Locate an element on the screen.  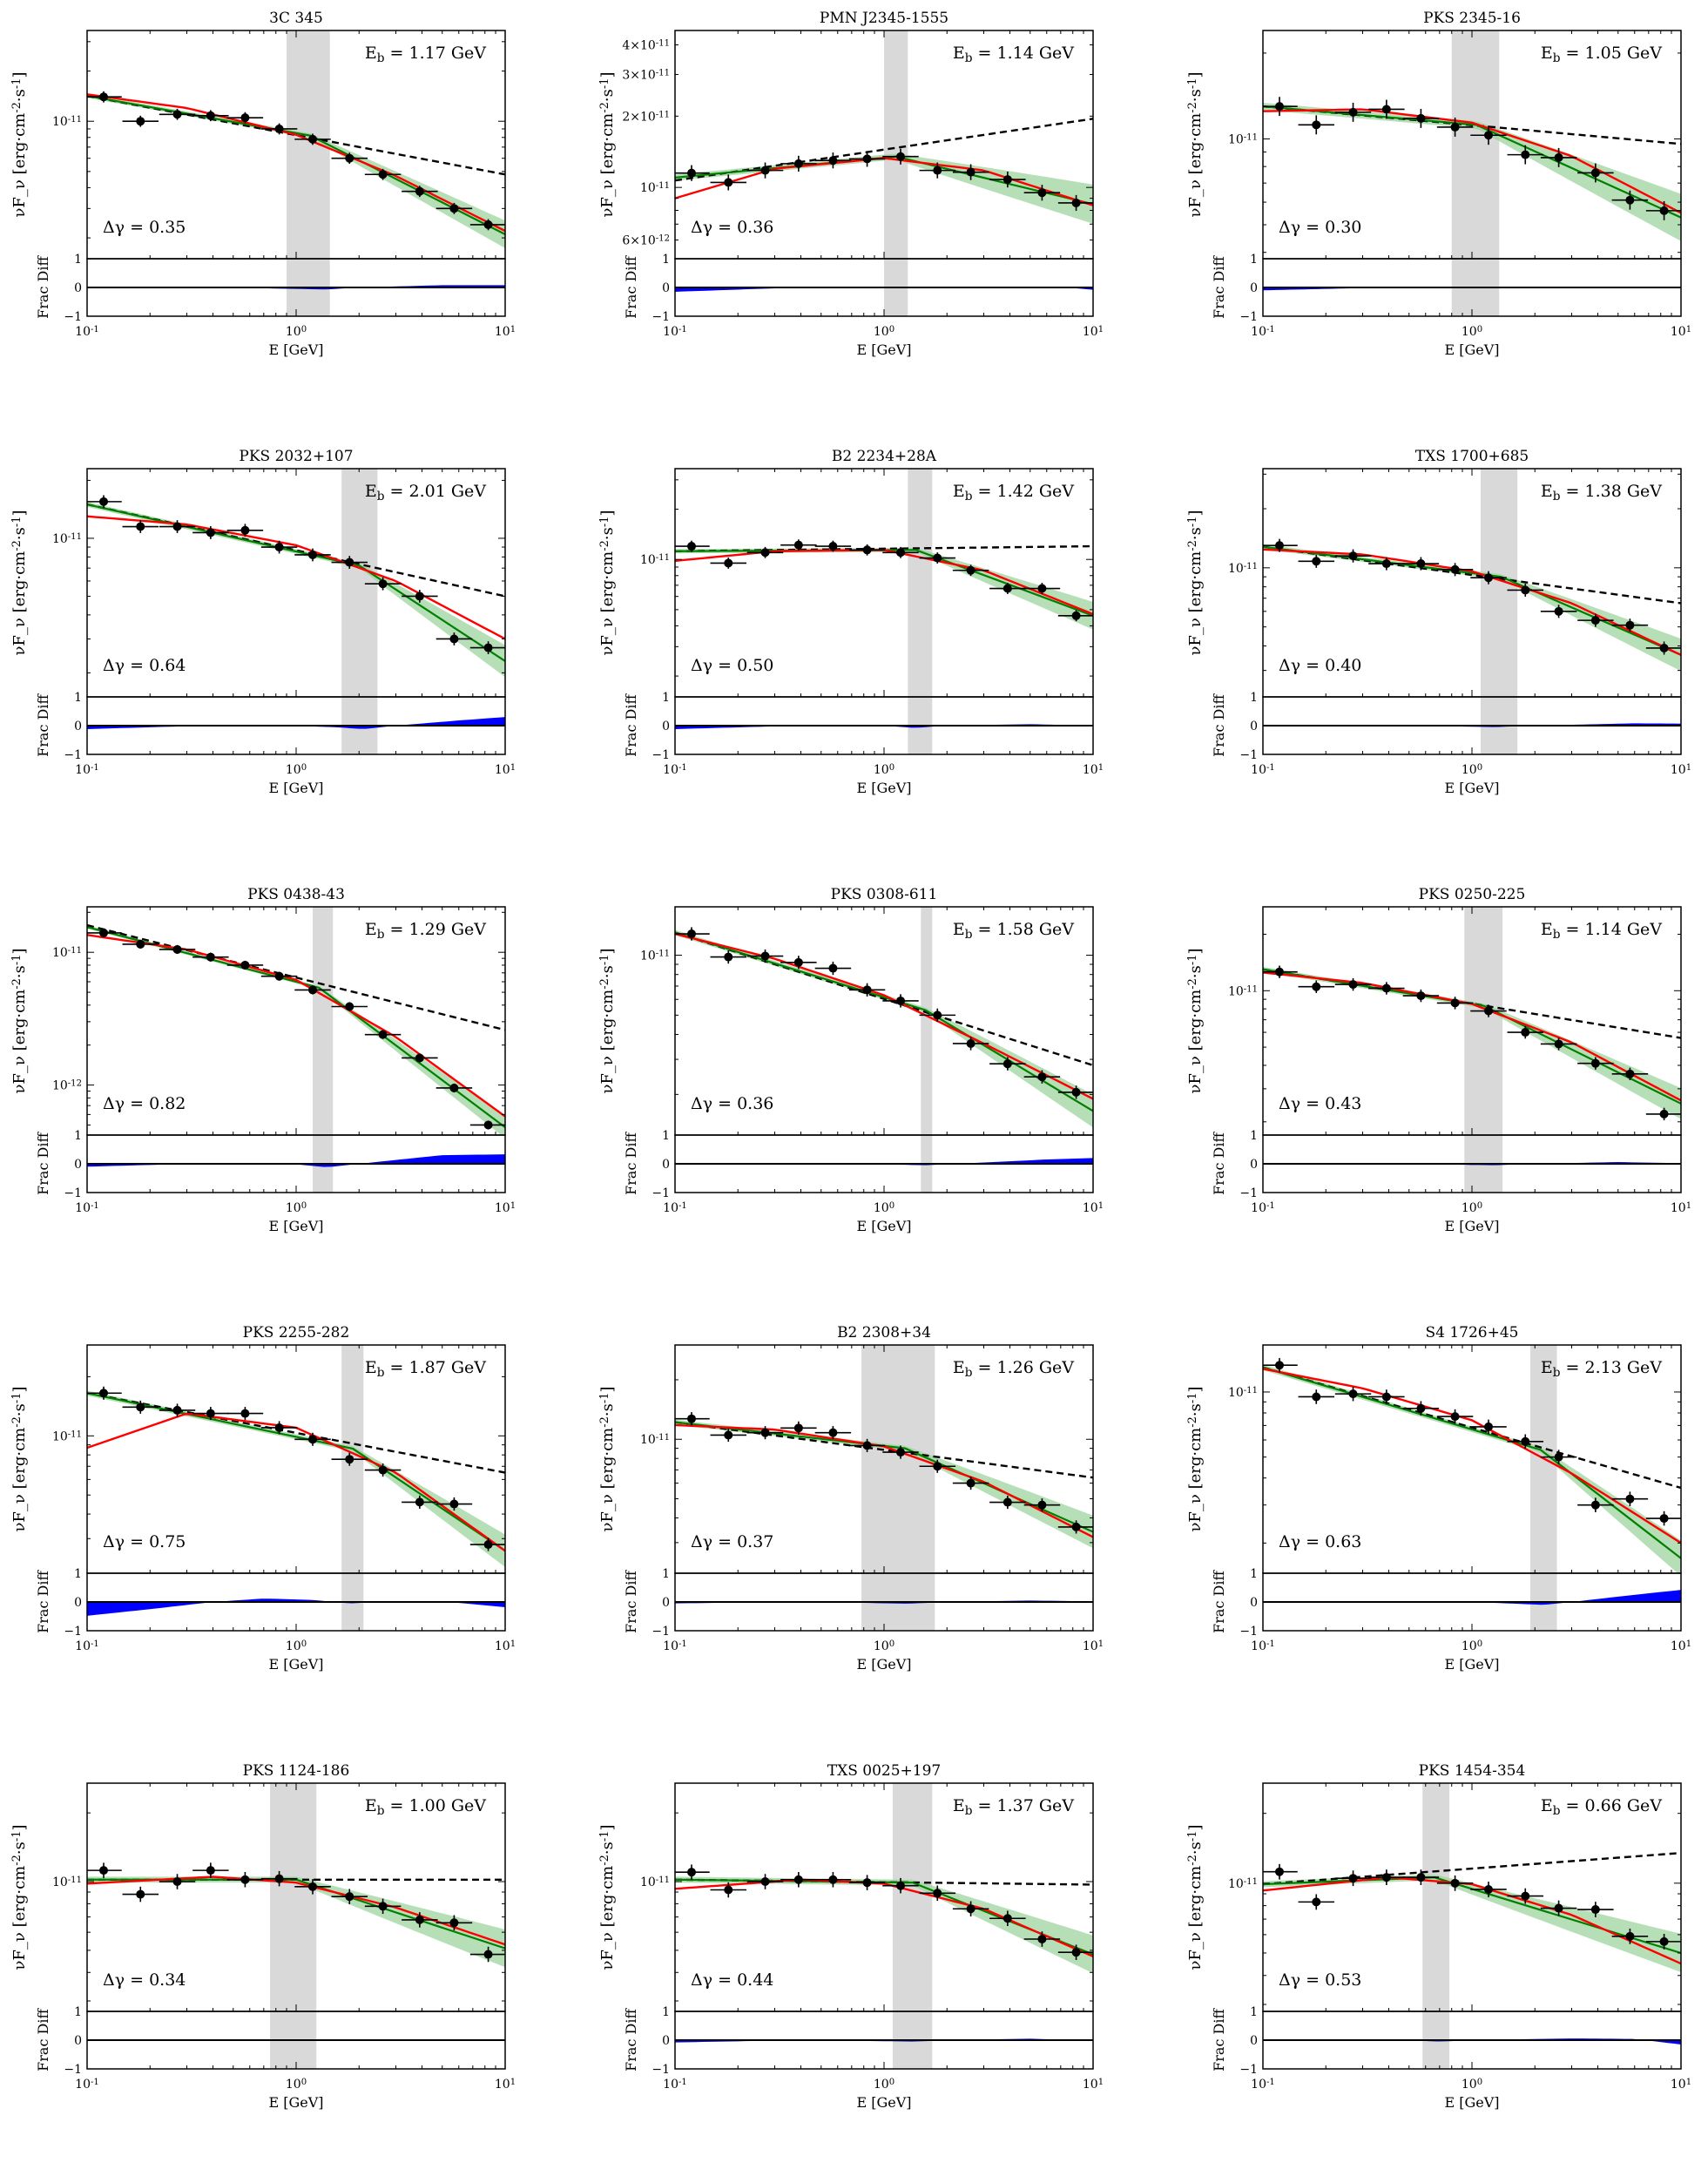
delta-gamma-label: Δγ = 0.34 is located at coordinates (144, 1980).